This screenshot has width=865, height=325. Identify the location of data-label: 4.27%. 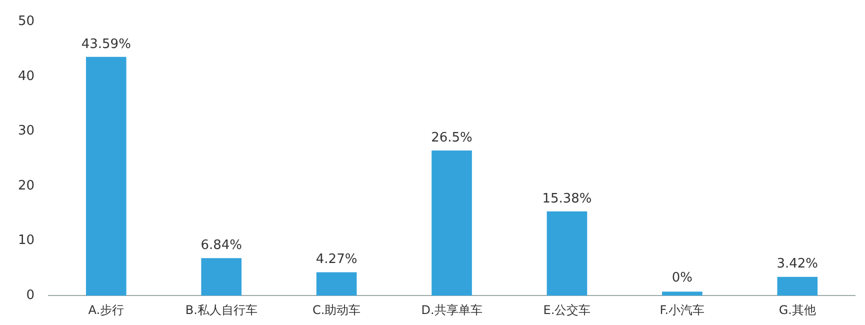
(337, 260).